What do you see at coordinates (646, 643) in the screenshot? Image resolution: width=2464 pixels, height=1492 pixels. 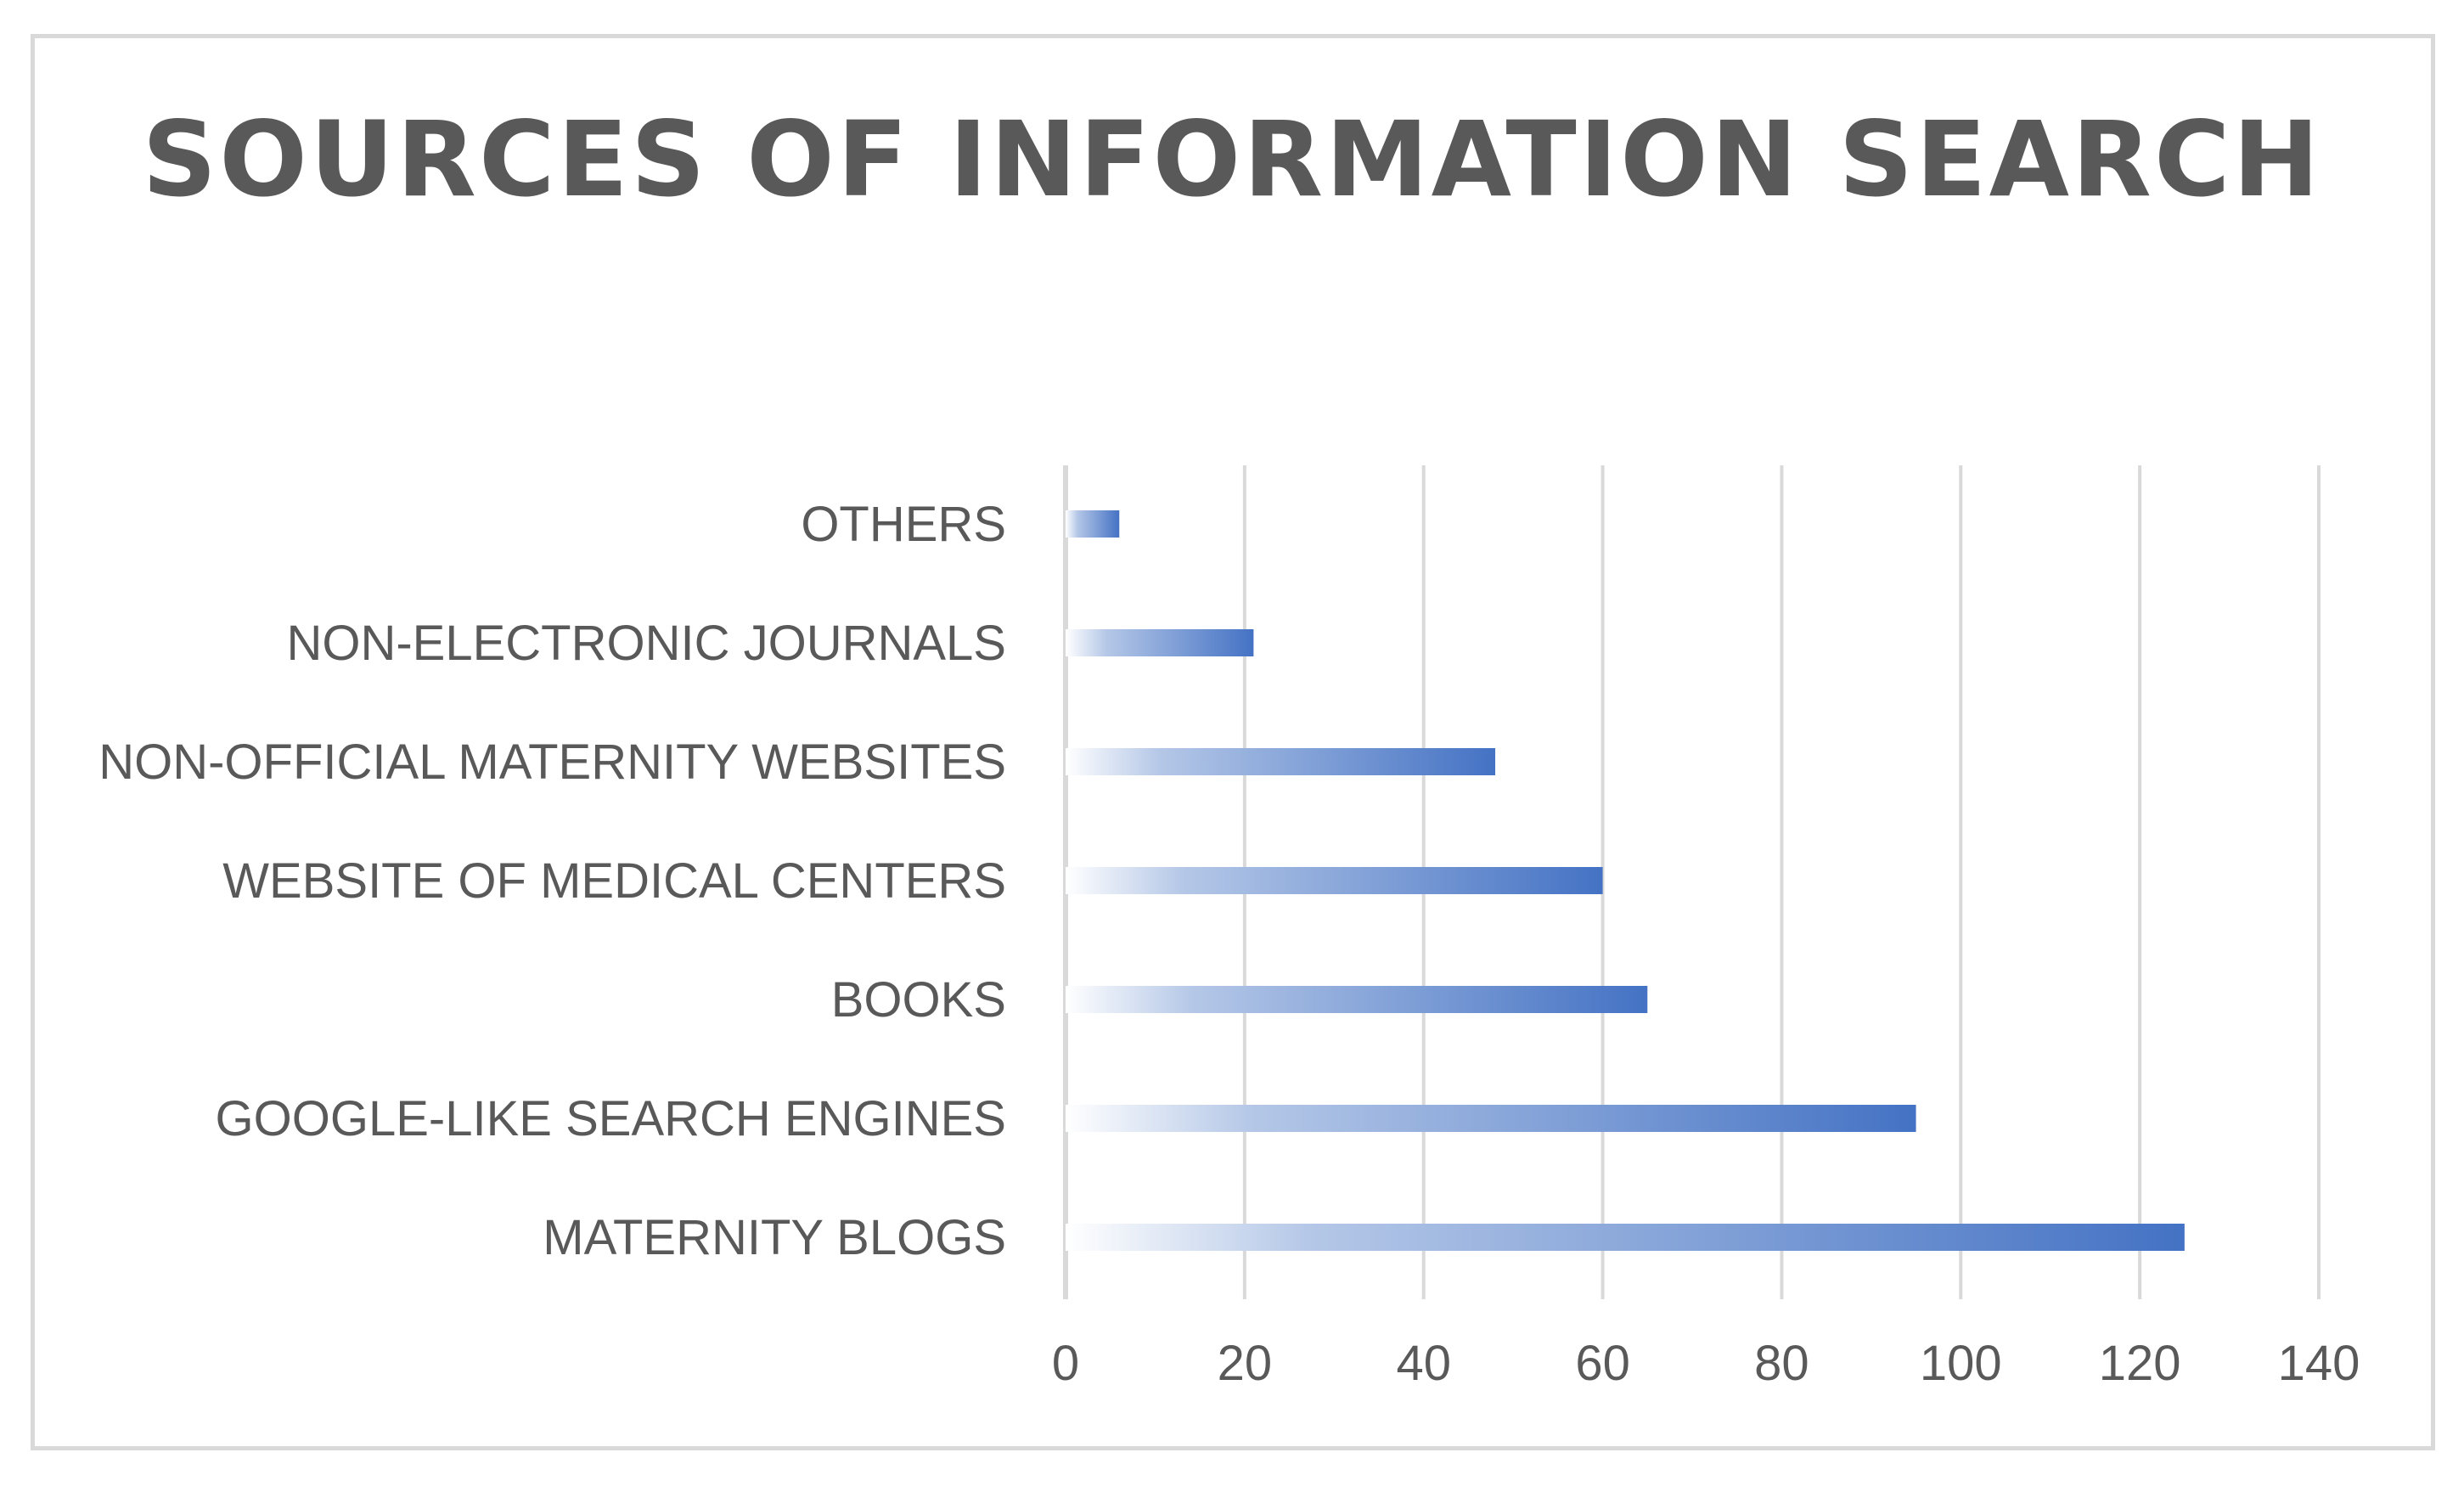 I see `category-label: NON-ELECTRONIC JOURNALS` at bounding box center [646, 643].